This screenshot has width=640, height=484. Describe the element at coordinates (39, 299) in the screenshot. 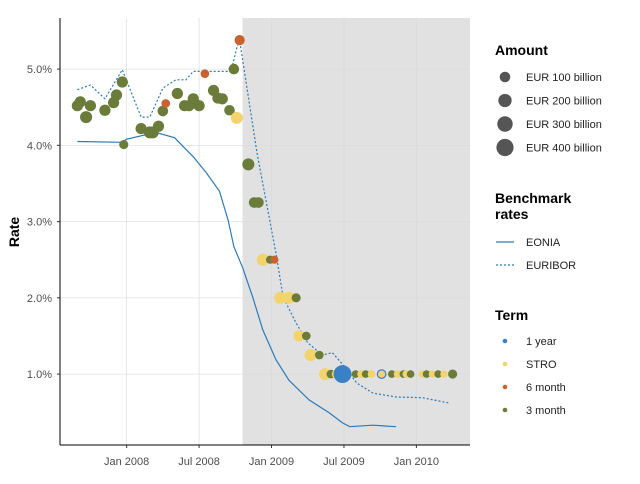

I see `y-tick-label: 2.0%` at that location.